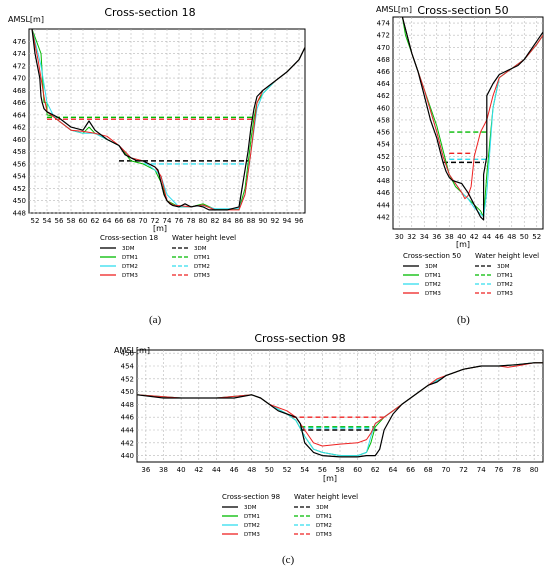 This screenshot has width=550, height=574. What do you see at coordinates (463, 470) in the screenshot?
I see `chart2-x-tick-label: 72` at bounding box center [463, 470].